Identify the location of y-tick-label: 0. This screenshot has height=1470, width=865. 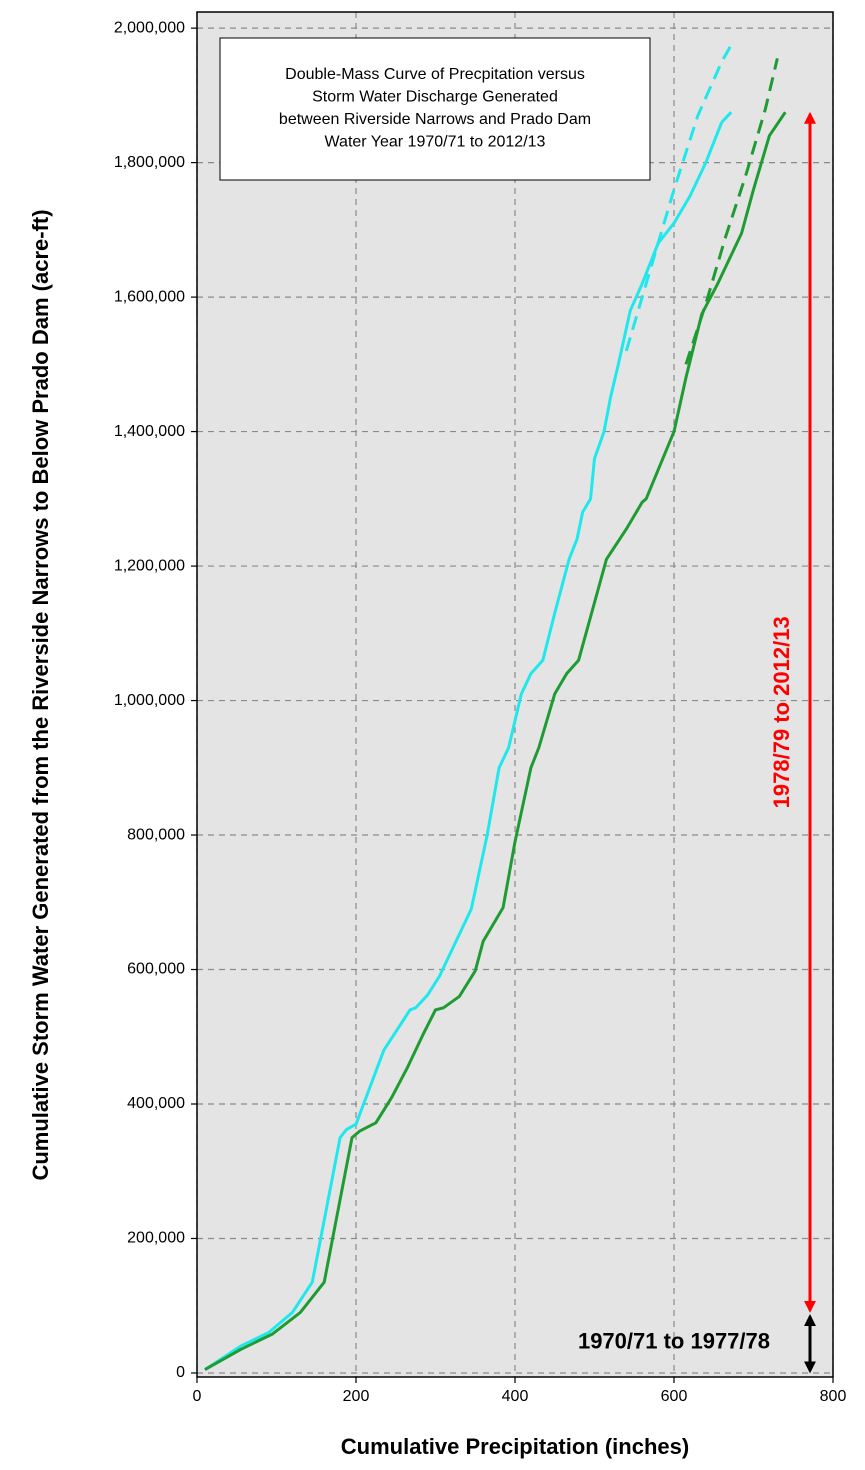
(180, 1372).